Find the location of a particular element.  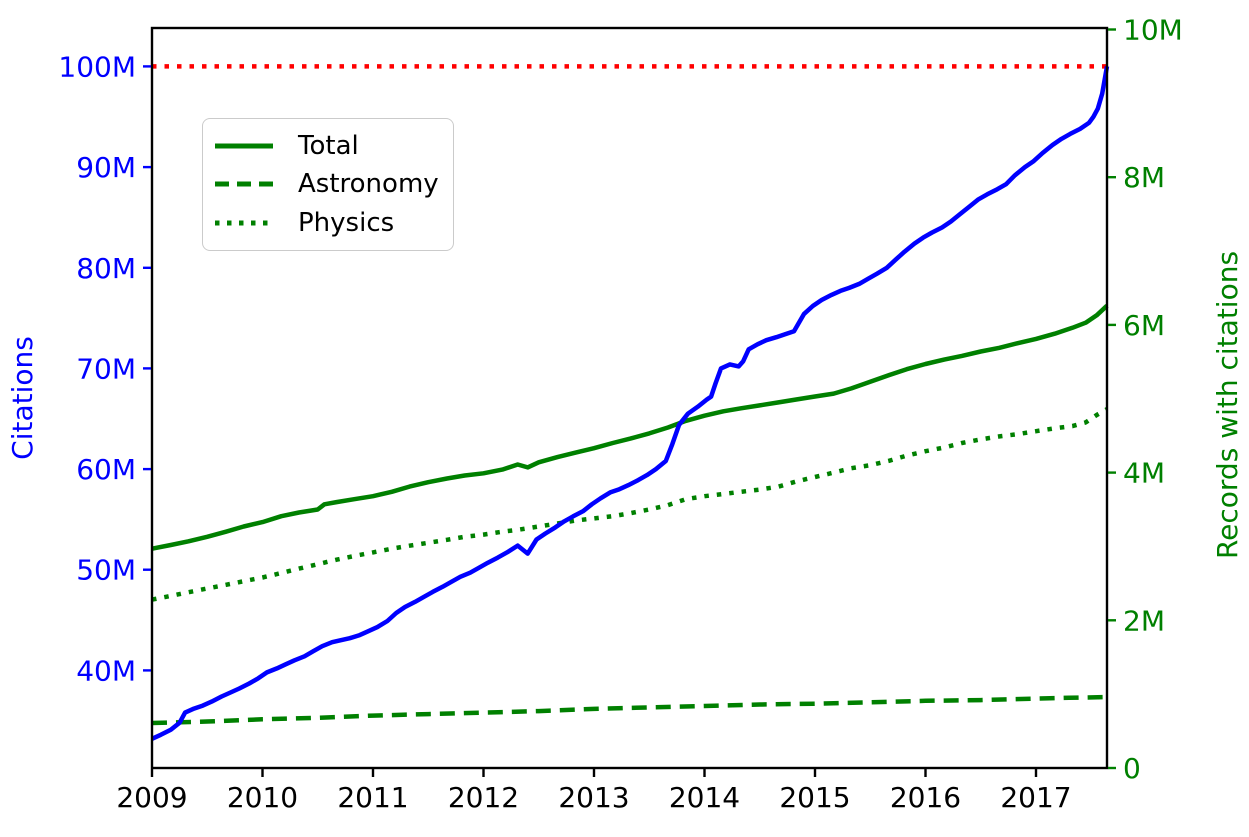

y-right-tick-label: 8M is located at coordinates (1144, 177).